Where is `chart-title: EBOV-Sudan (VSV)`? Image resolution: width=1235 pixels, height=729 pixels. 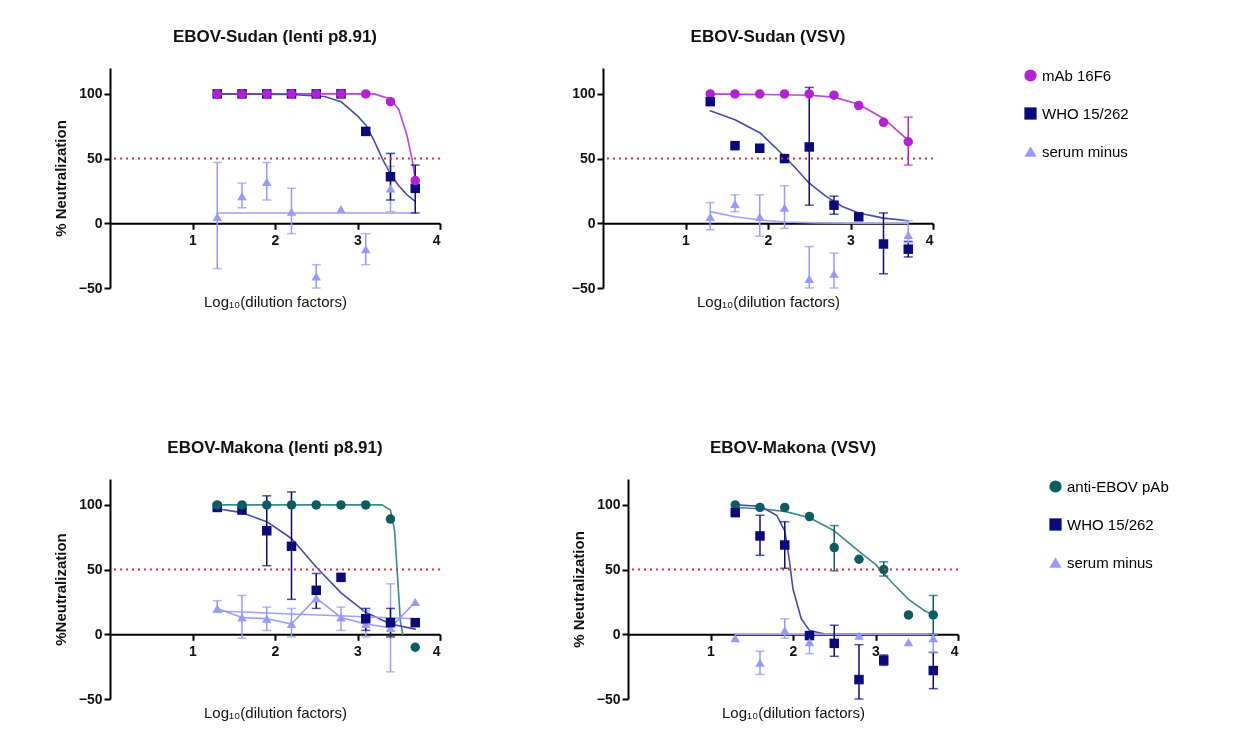
chart-title: EBOV-Sudan (VSV) is located at coordinates (768, 36).